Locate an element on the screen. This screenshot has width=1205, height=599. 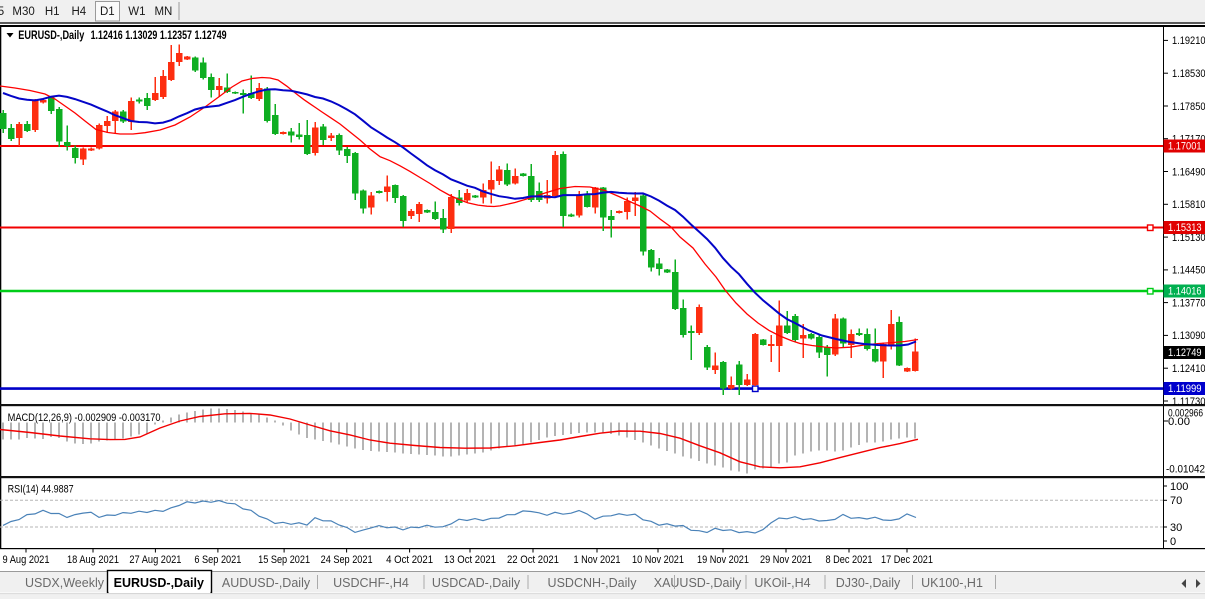
svg-text: 18 Aug 2021 is located at coordinates (93, 560).